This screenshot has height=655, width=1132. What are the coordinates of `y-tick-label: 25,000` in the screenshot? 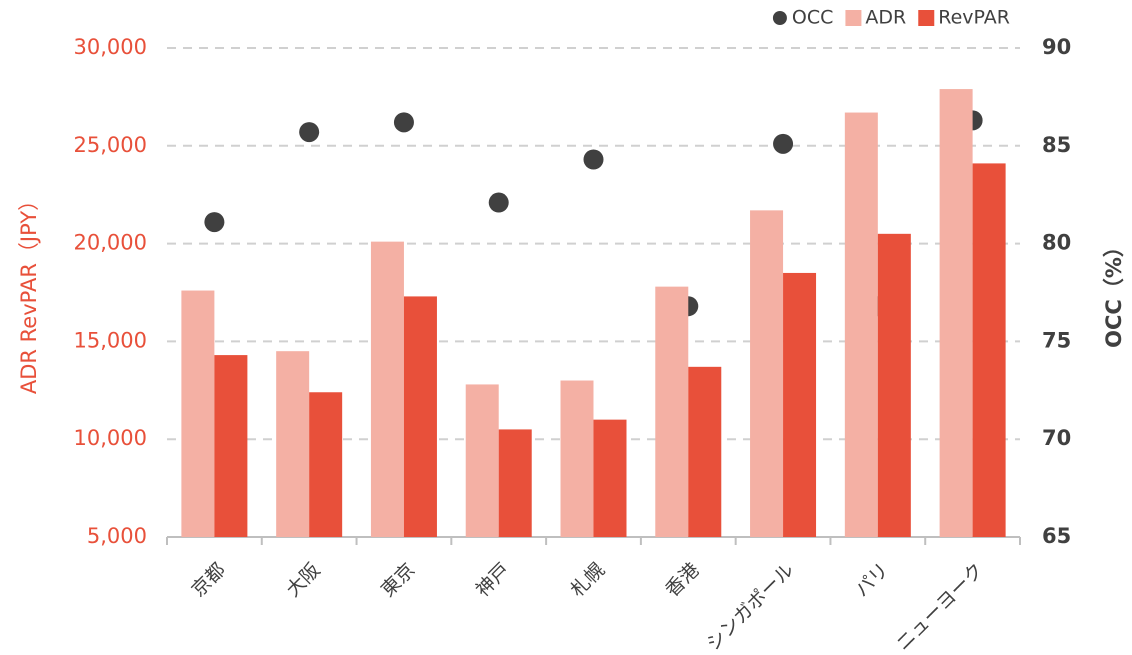 It's located at (110, 145).